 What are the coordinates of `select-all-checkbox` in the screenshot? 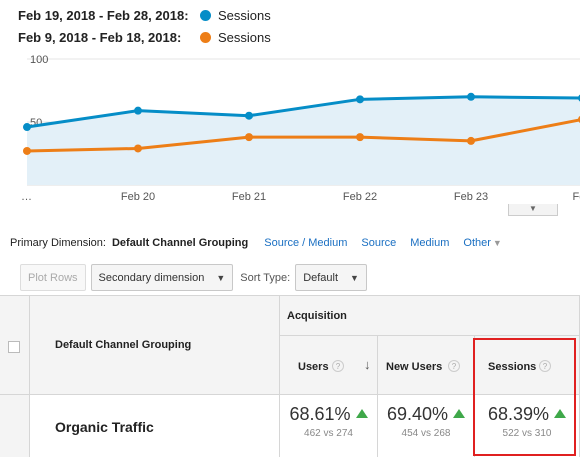 It's located at (14, 347).